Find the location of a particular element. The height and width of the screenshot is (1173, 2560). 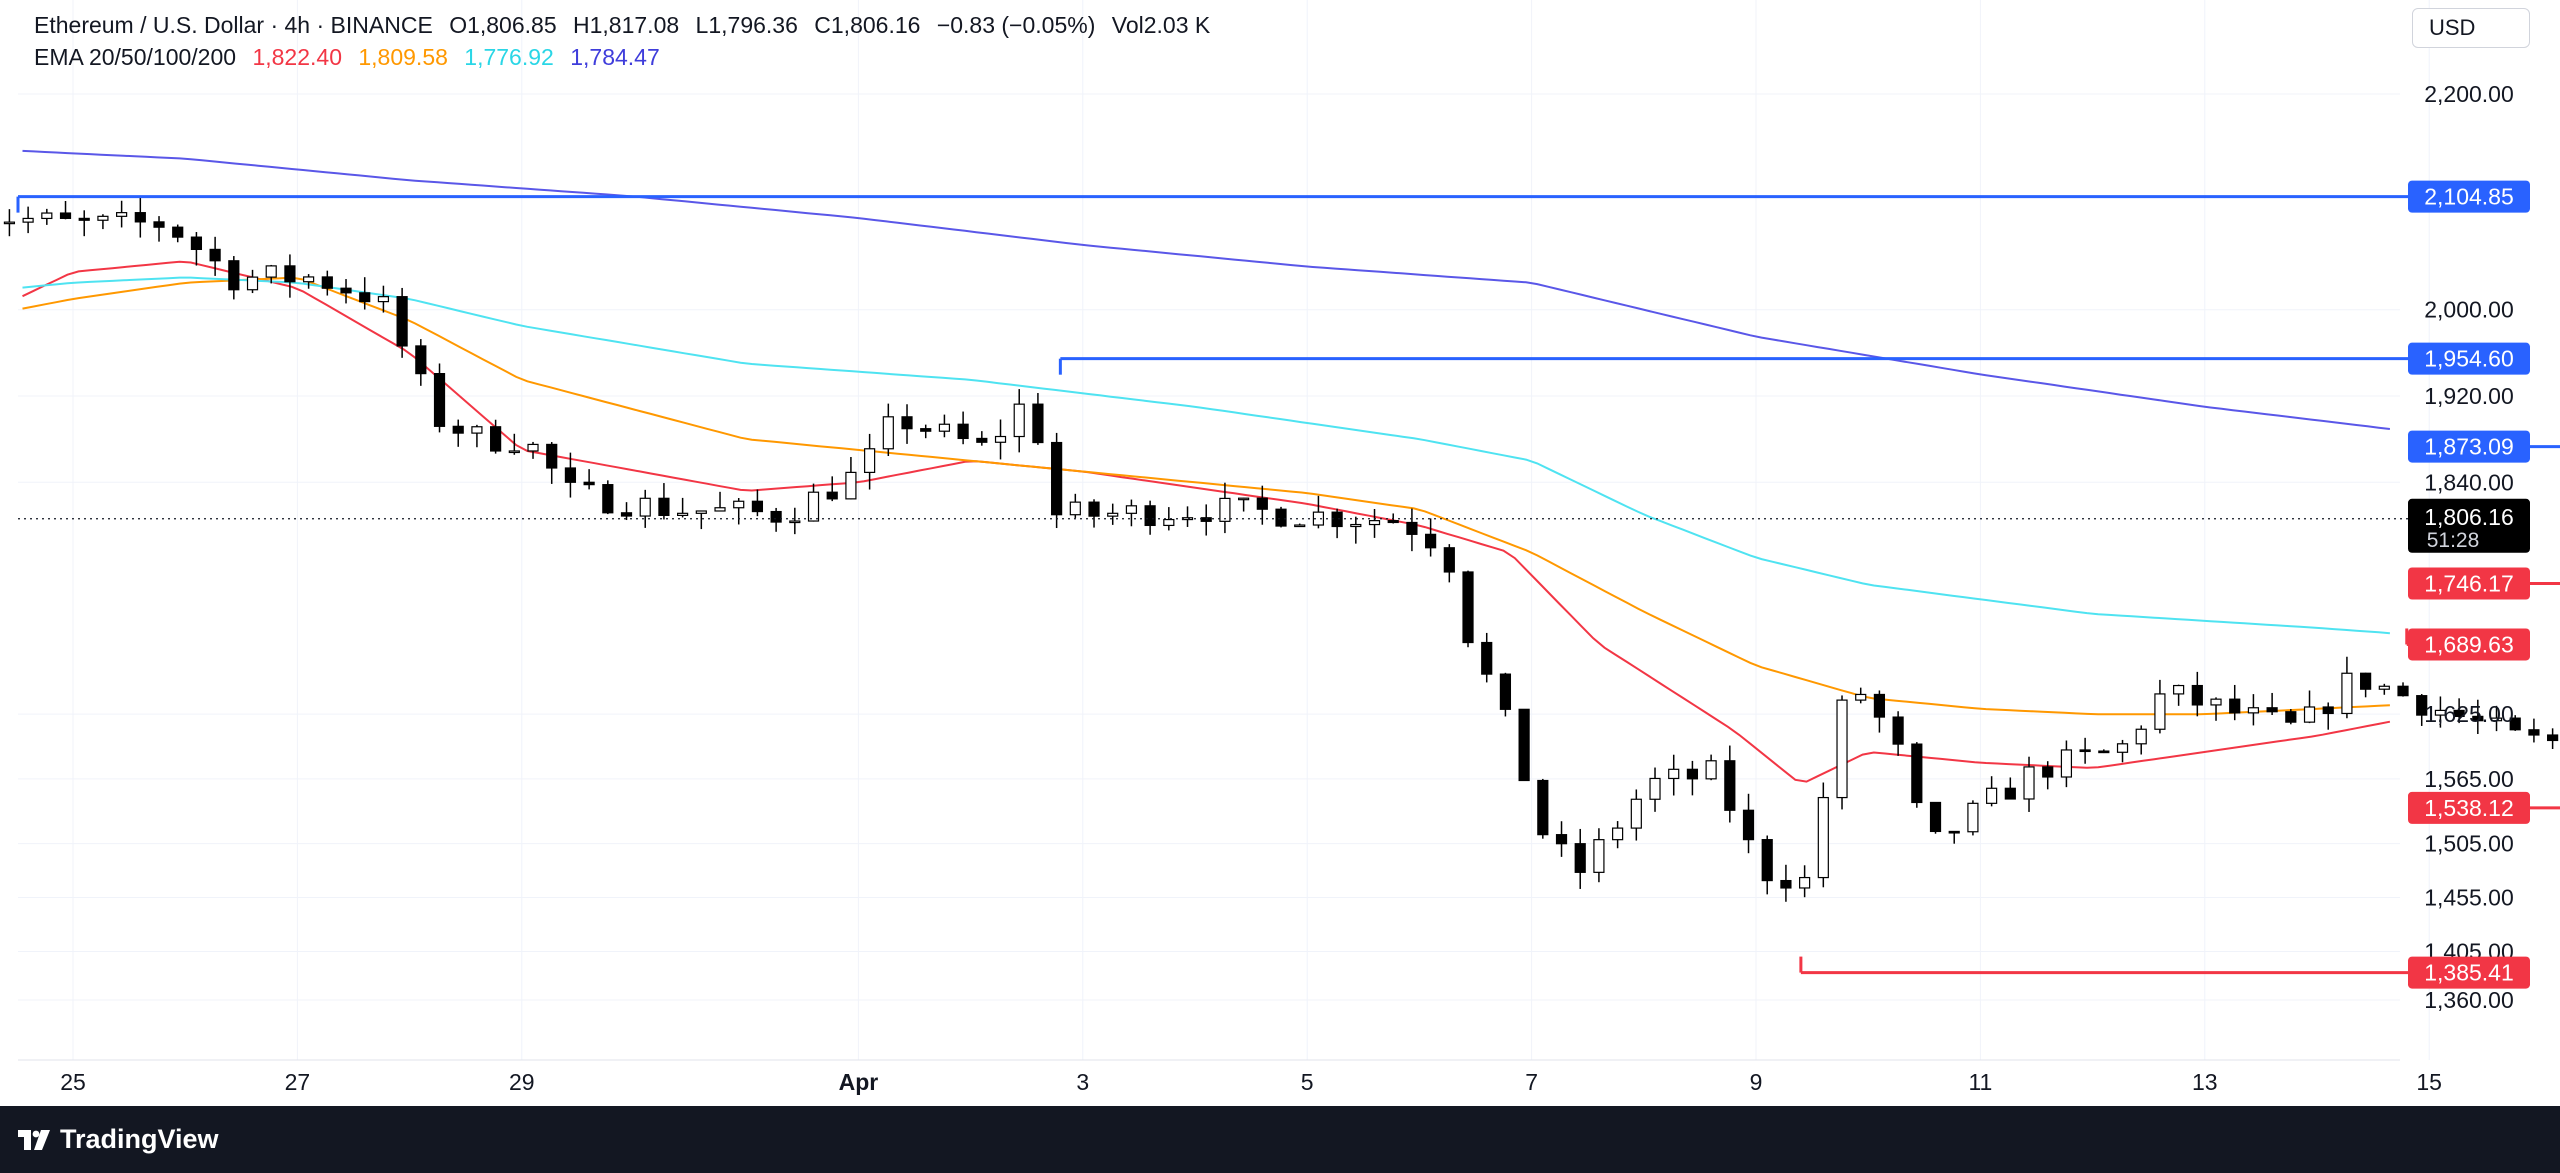

ema-title: EMA 20/50/100/200 is located at coordinates (135, 57).